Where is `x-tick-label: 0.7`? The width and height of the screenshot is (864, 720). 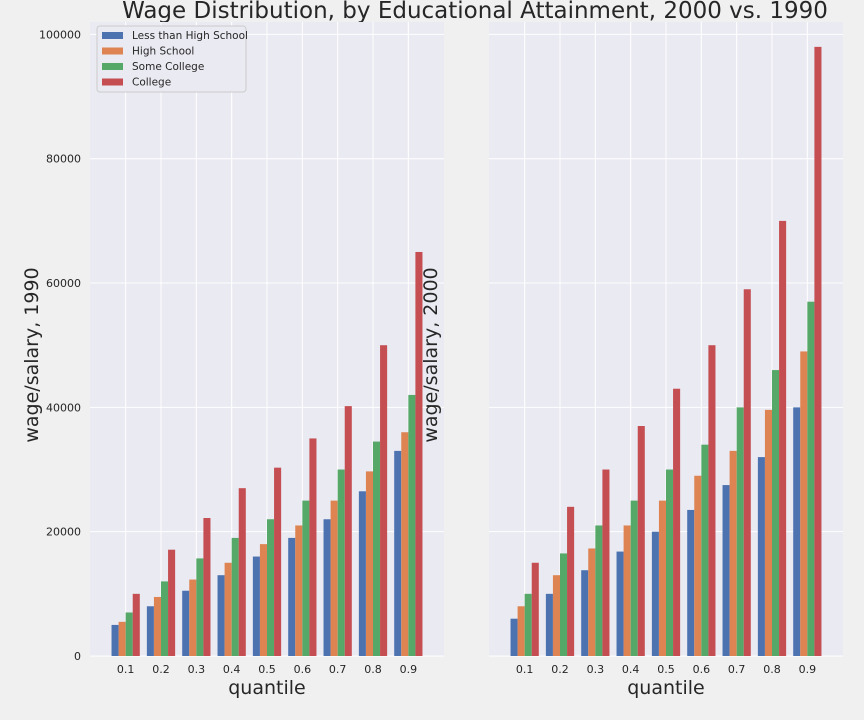 x-tick-label: 0.7 is located at coordinates (737, 669).